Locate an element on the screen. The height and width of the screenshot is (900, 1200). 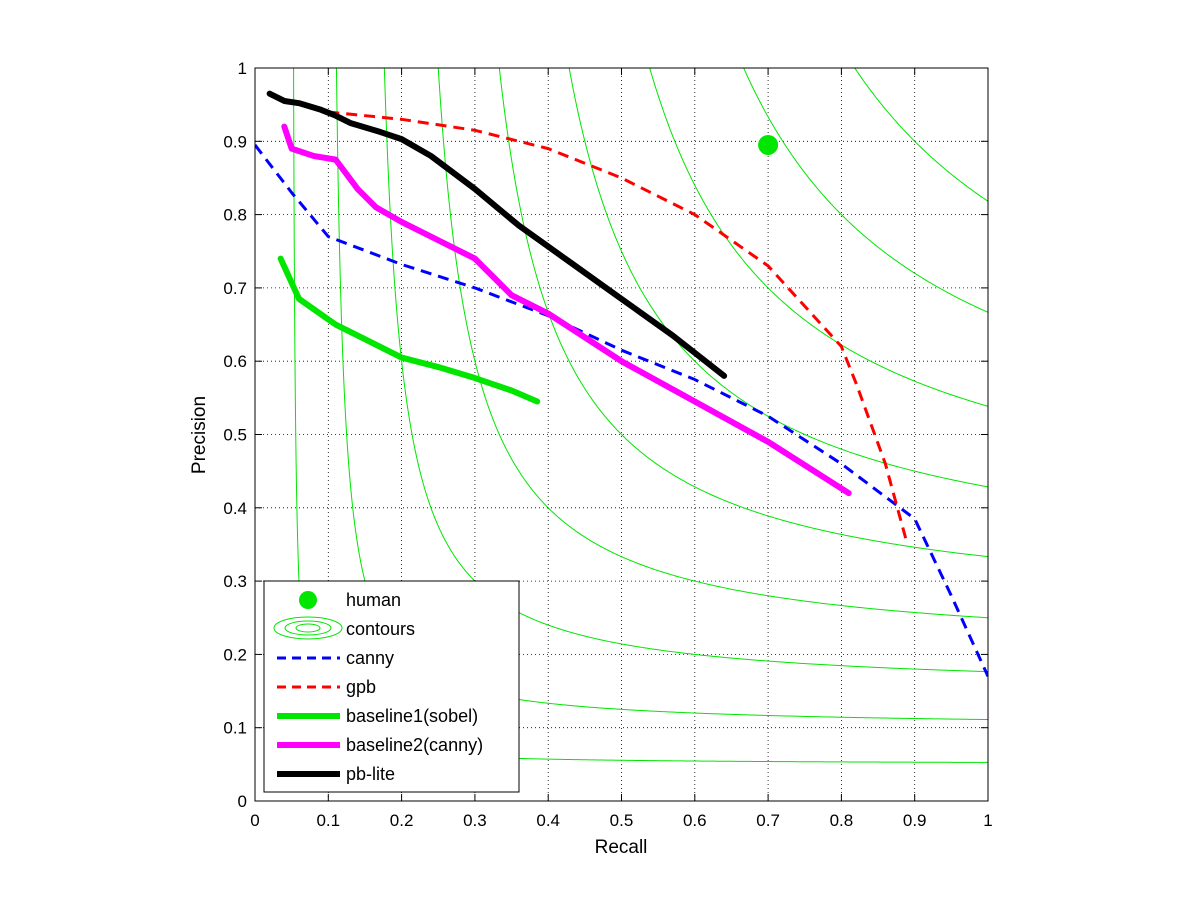
y-tick-label: 0.4 is located at coordinates (235, 508).